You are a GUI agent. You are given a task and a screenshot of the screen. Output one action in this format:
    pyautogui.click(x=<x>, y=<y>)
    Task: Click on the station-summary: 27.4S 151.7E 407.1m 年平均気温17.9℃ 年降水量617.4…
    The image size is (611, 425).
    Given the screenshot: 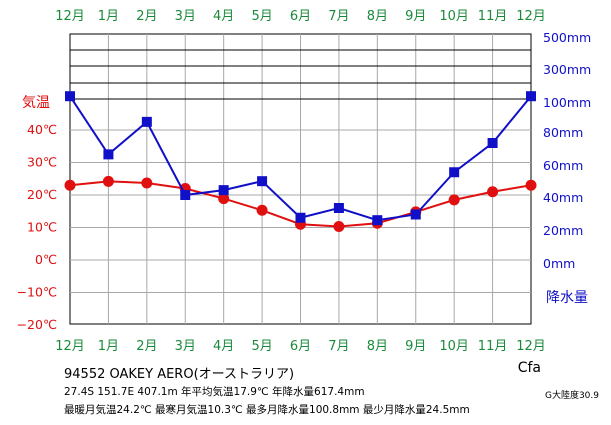 What is the action you would take?
    pyautogui.click(x=214, y=392)
    